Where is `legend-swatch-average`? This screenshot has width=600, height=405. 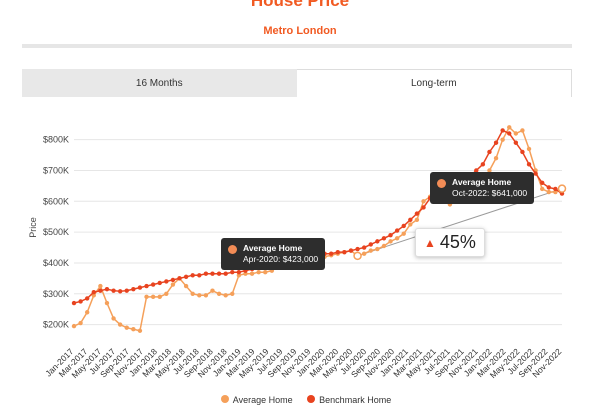 legend-swatch-average is located at coordinates (224, 399).